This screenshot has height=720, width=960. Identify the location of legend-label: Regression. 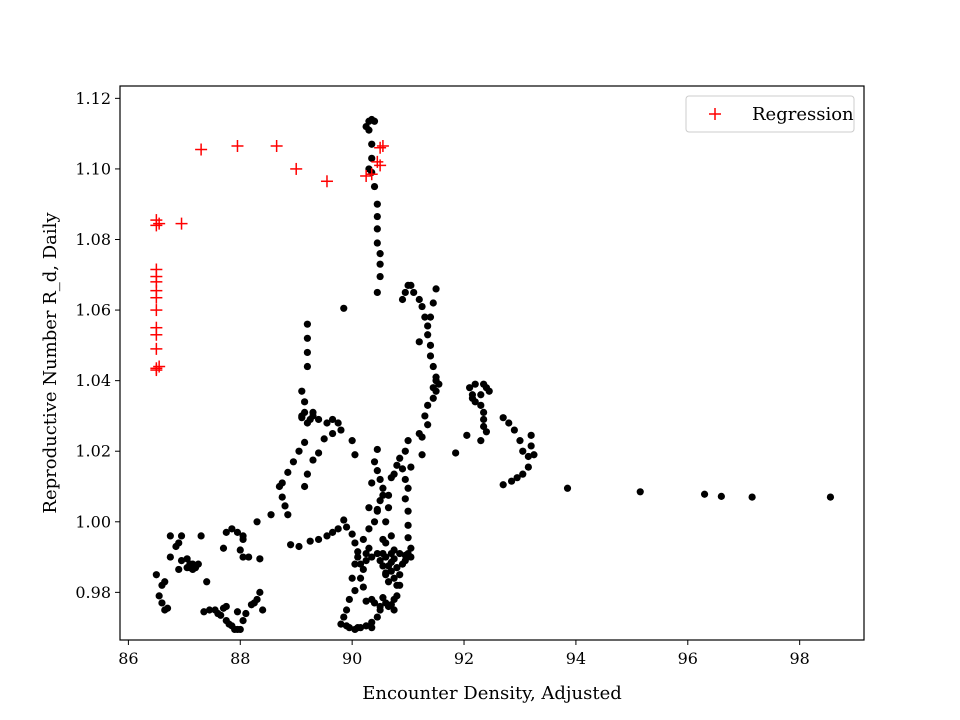
(803, 114).